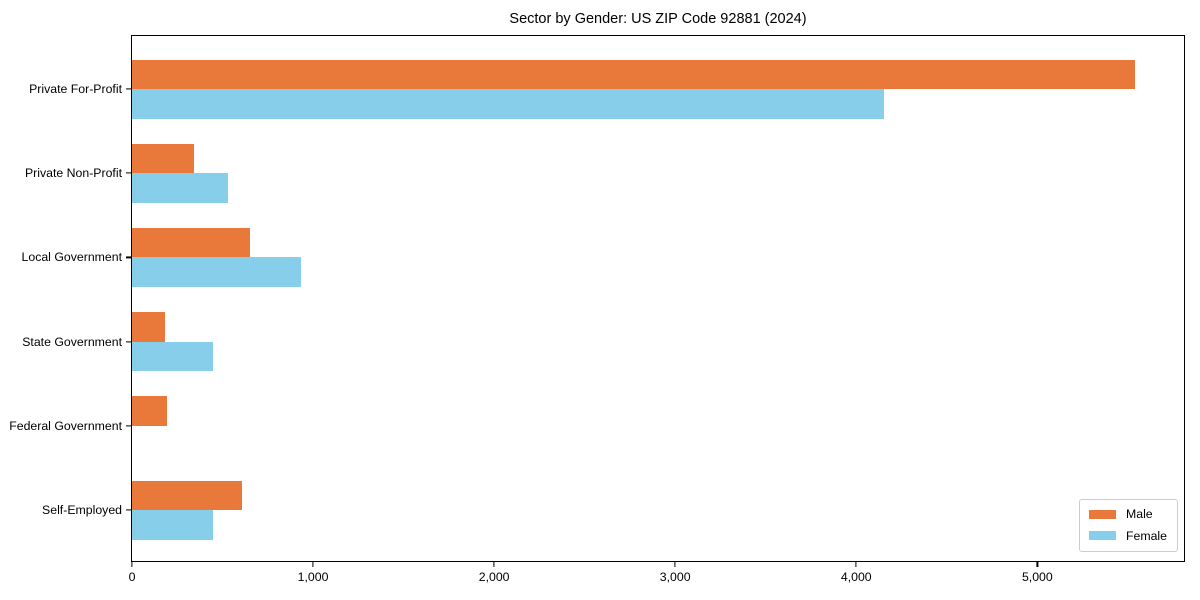 The image size is (1200, 600). I want to click on y-tick-label: Self-Employed, so click(82, 510).